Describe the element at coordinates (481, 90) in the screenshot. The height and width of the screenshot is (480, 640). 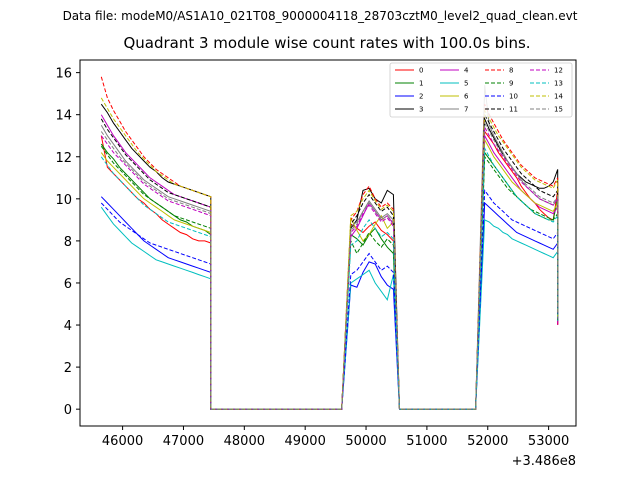
I see `legend-box` at that location.